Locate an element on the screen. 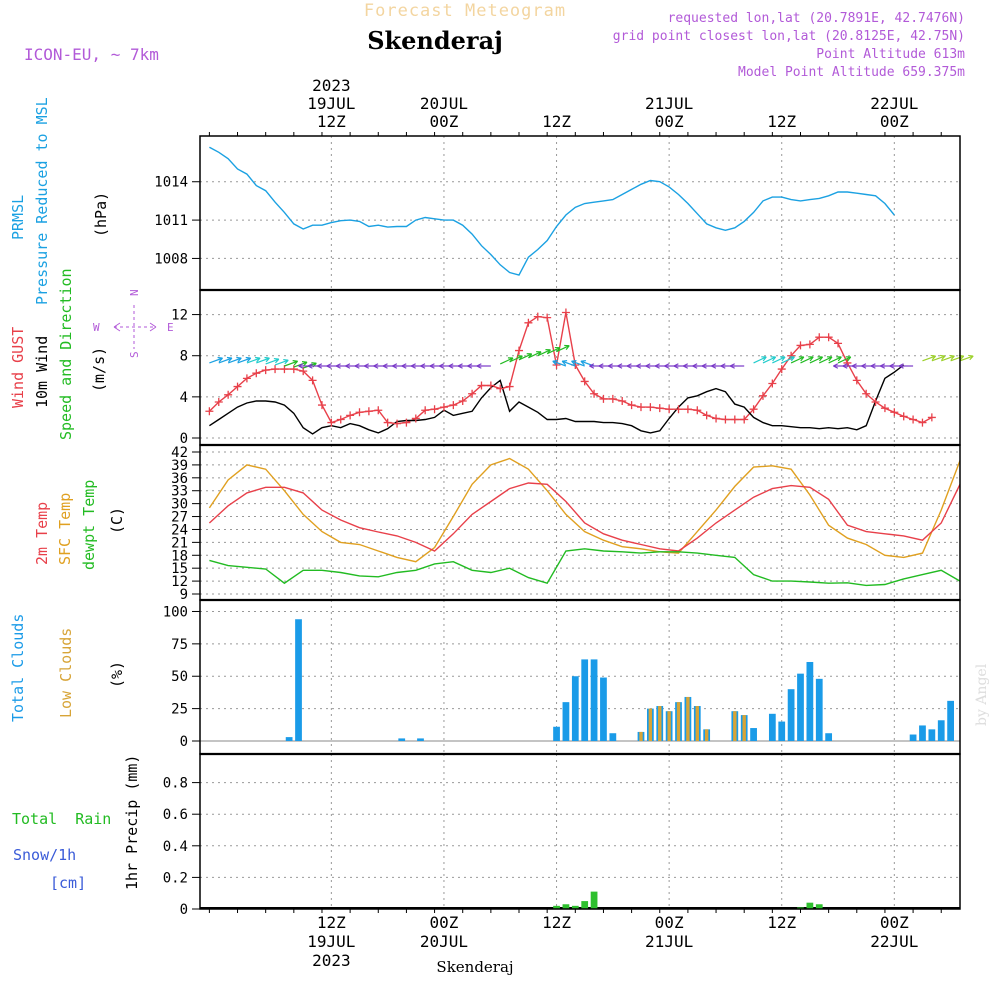 This screenshot has height=1000, width=1000. prmsl-label: PRMSL is located at coordinates (18, 217).